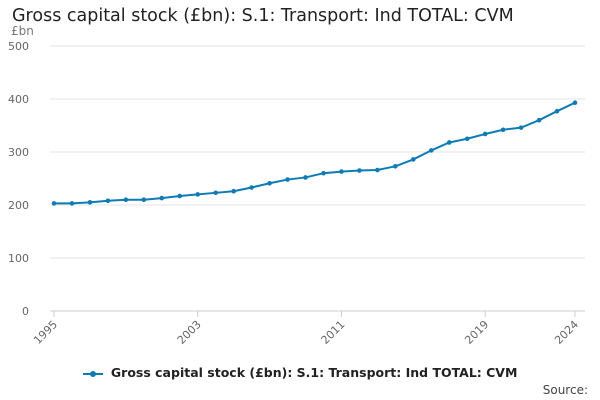 The height and width of the screenshot is (400, 600). I want to click on x-tick-label: 1995, so click(45, 332).